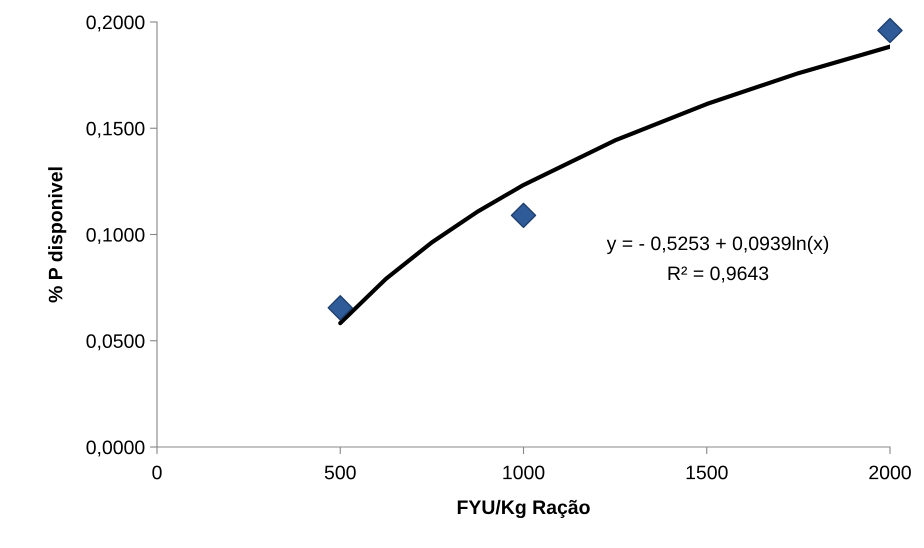 This screenshot has height=548, width=924. Describe the element at coordinates (157, 473) in the screenshot. I see `x-tick-label: 0` at that location.